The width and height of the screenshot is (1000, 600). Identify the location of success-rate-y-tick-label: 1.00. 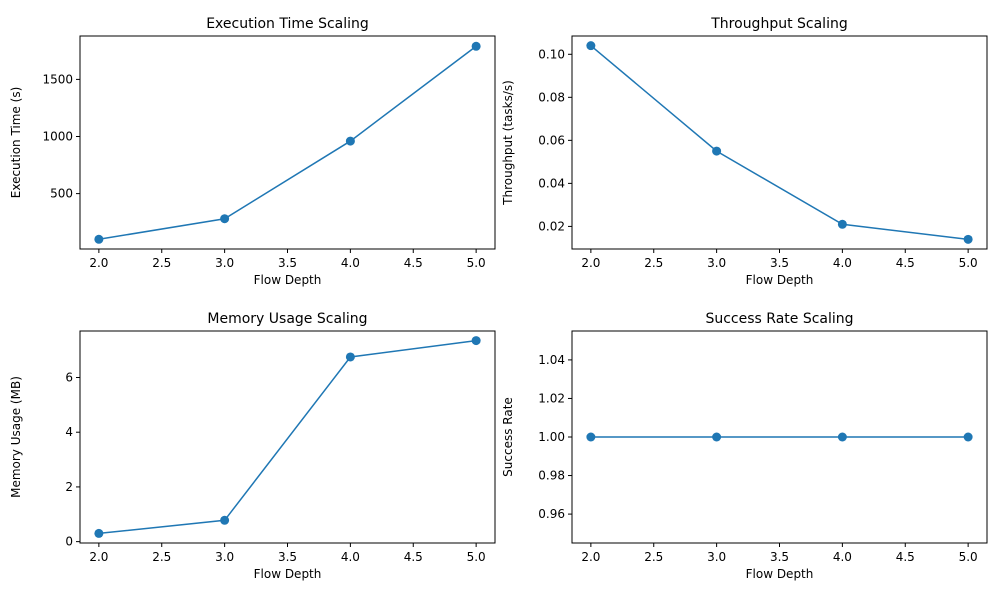
(551, 437).